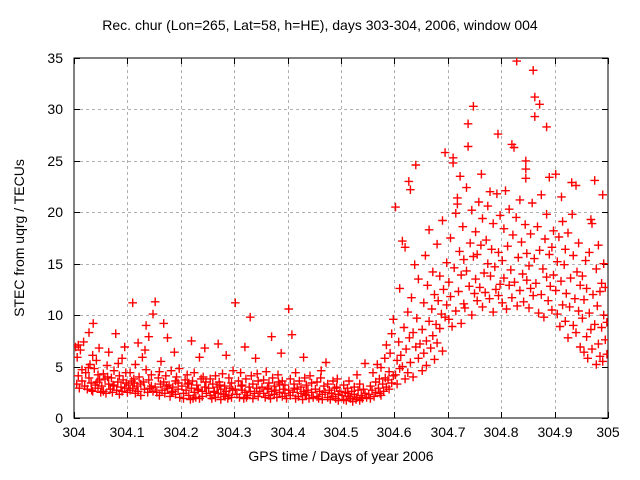  Describe the element at coordinates (55, 315) in the screenshot. I see `y-tick-label: 10` at that location.